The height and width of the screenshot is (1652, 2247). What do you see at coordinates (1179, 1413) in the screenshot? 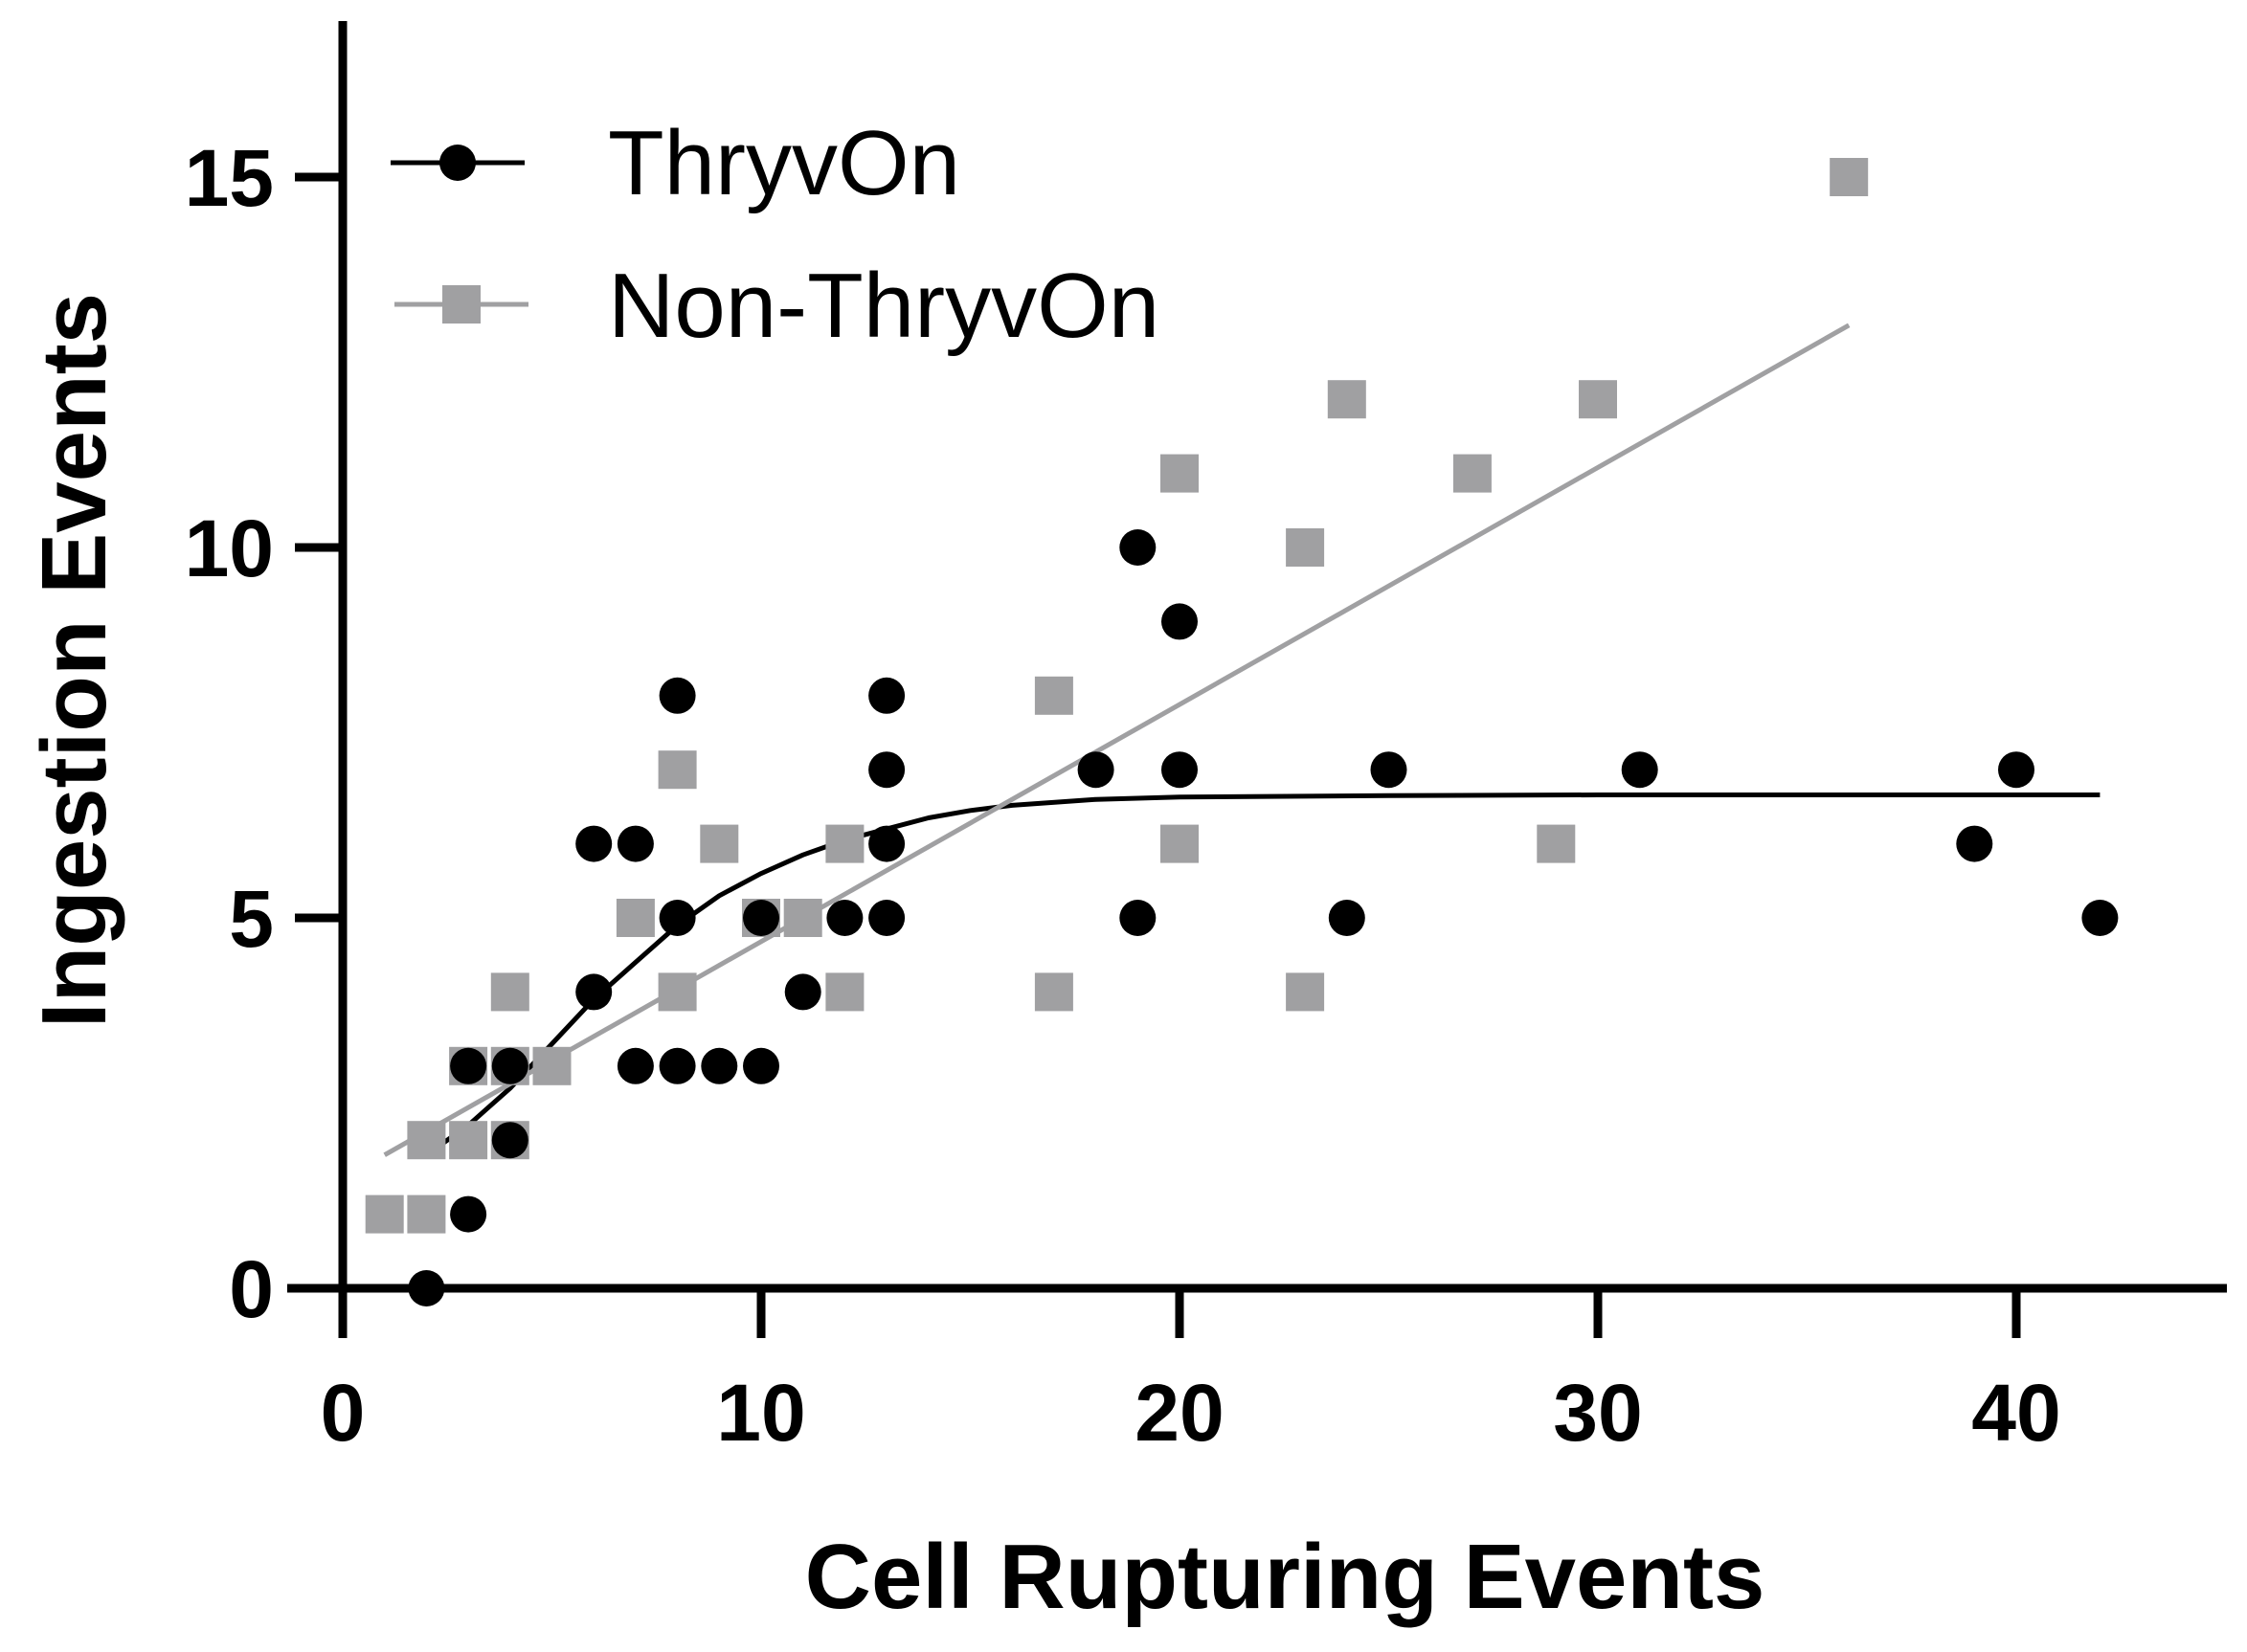
I see `x-tick-label-20: 20` at bounding box center [1179, 1413].